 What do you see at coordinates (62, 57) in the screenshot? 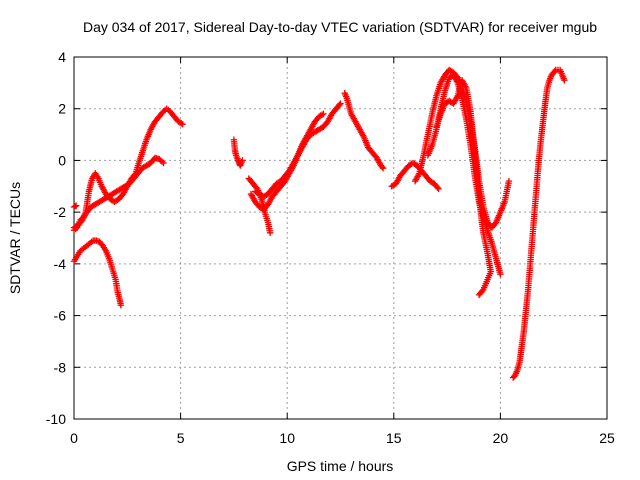
I see `y-tick-label: 4` at bounding box center [62, 57].